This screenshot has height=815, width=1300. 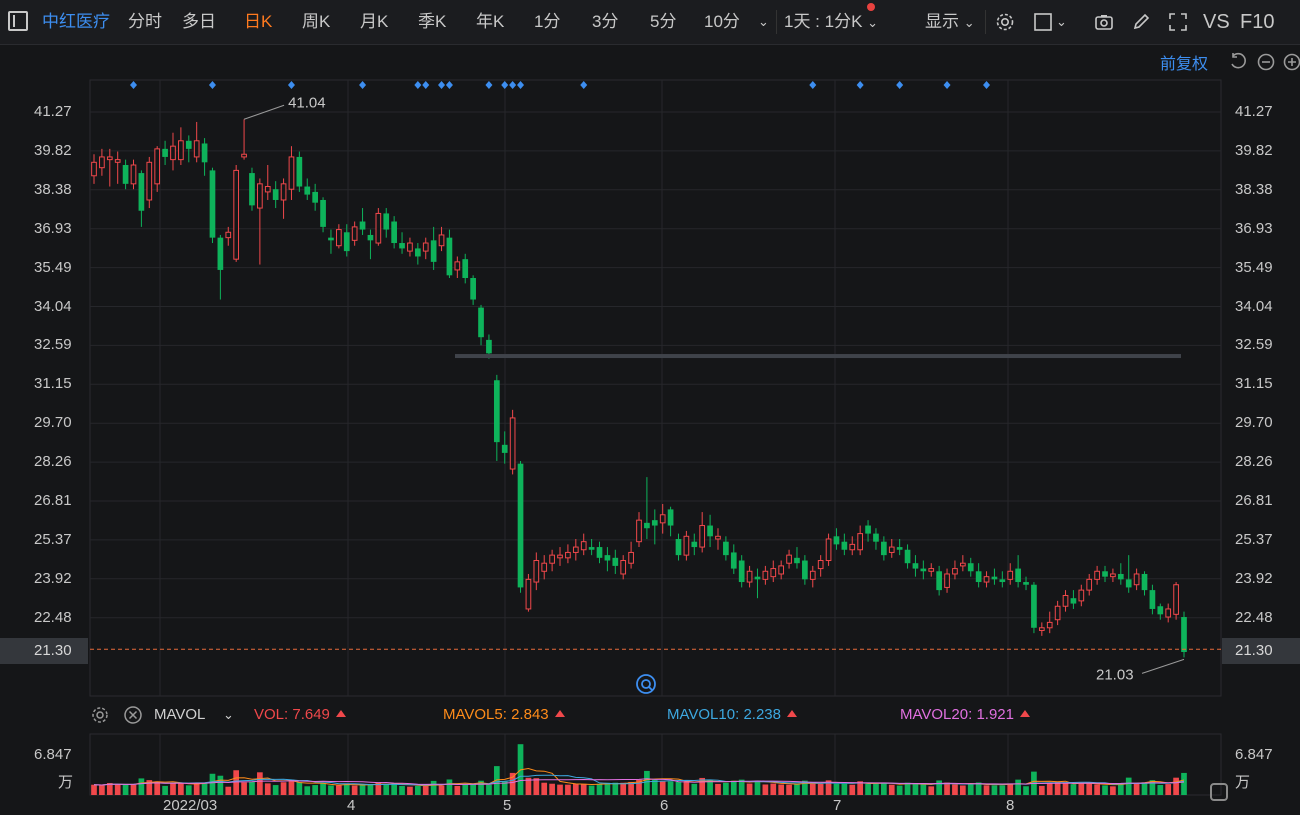 I want to click on indicator-select: MAVOL ⌄, so click(x=194, y=714).